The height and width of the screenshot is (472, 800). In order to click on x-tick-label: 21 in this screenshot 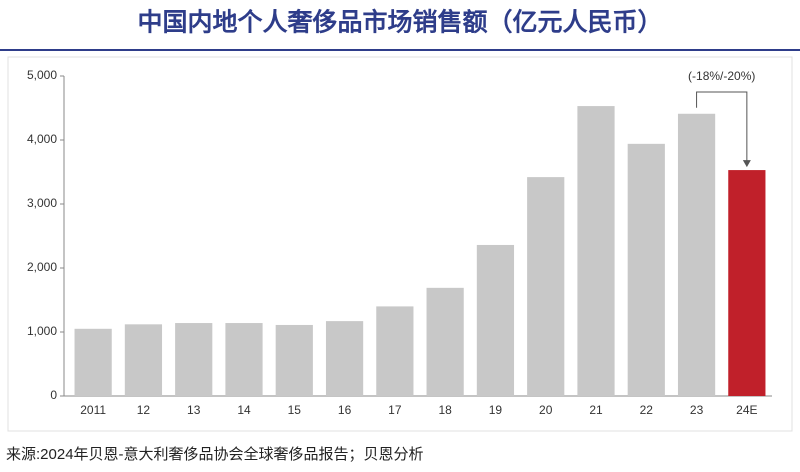, I will do `click(596, 410)`.